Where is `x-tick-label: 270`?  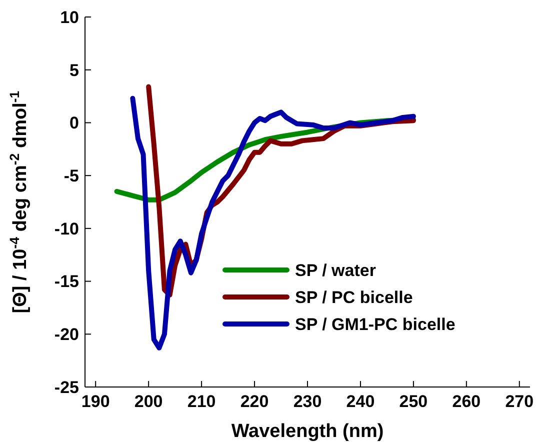 x-tick-label: 270 is located at coordinates (519, 401).